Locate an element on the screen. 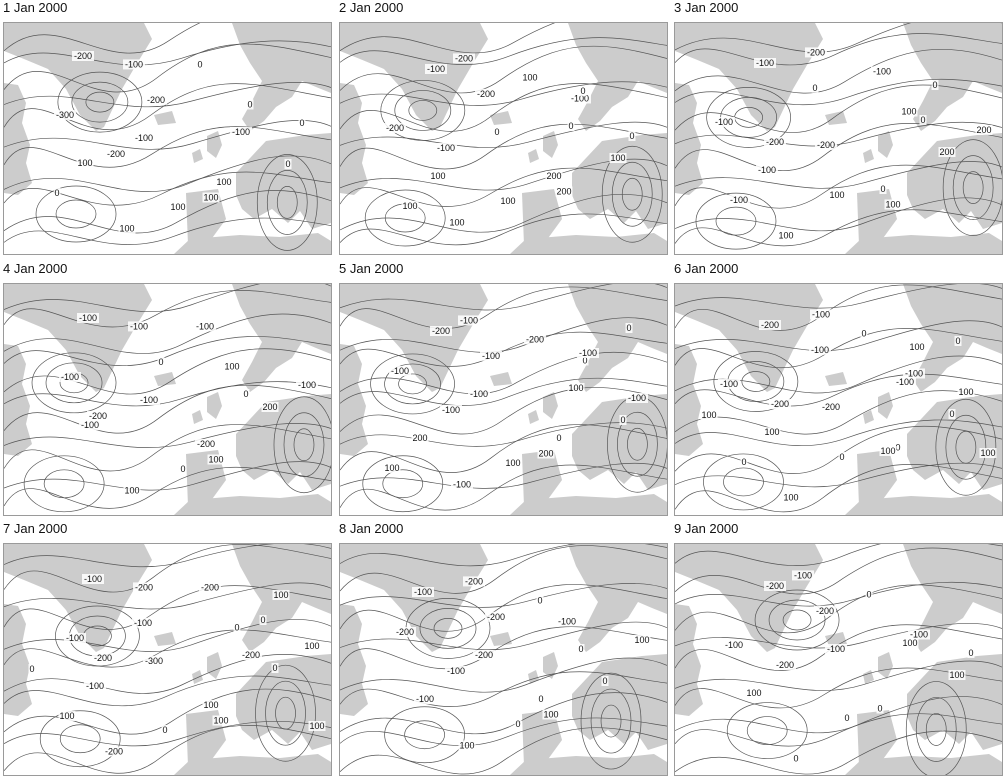 Image resolution: width=1006 pixels, height=781 pixels. contour-label: 200 is located at coordinates (553, 176).